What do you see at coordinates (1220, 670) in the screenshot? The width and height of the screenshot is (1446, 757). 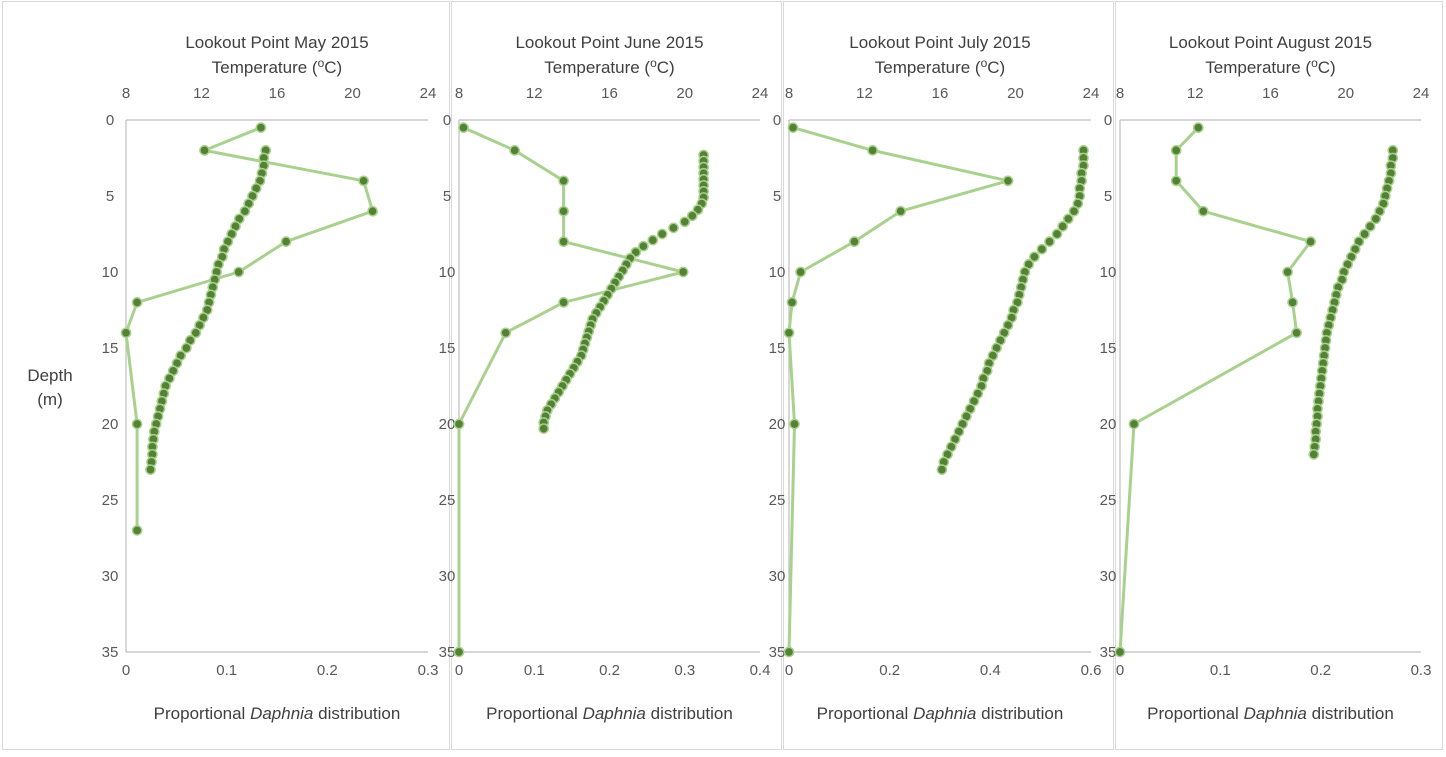 I see `bottom-tick-label: 0.1` at bounding box center [1220, 670].